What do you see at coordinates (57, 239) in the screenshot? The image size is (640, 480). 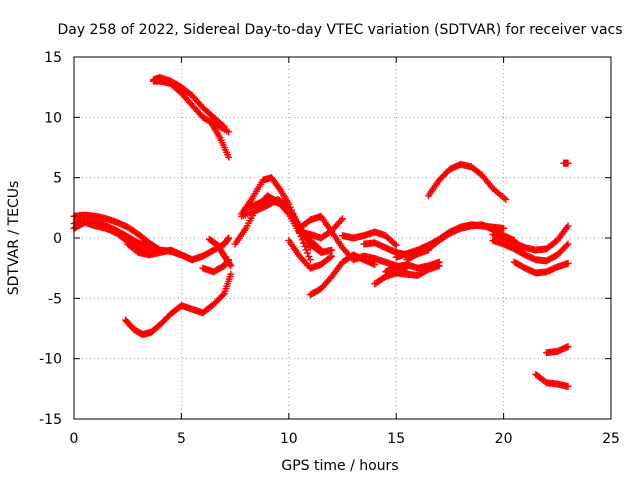 I see `y-tick-label: 0` at bounding box center [57, 239].